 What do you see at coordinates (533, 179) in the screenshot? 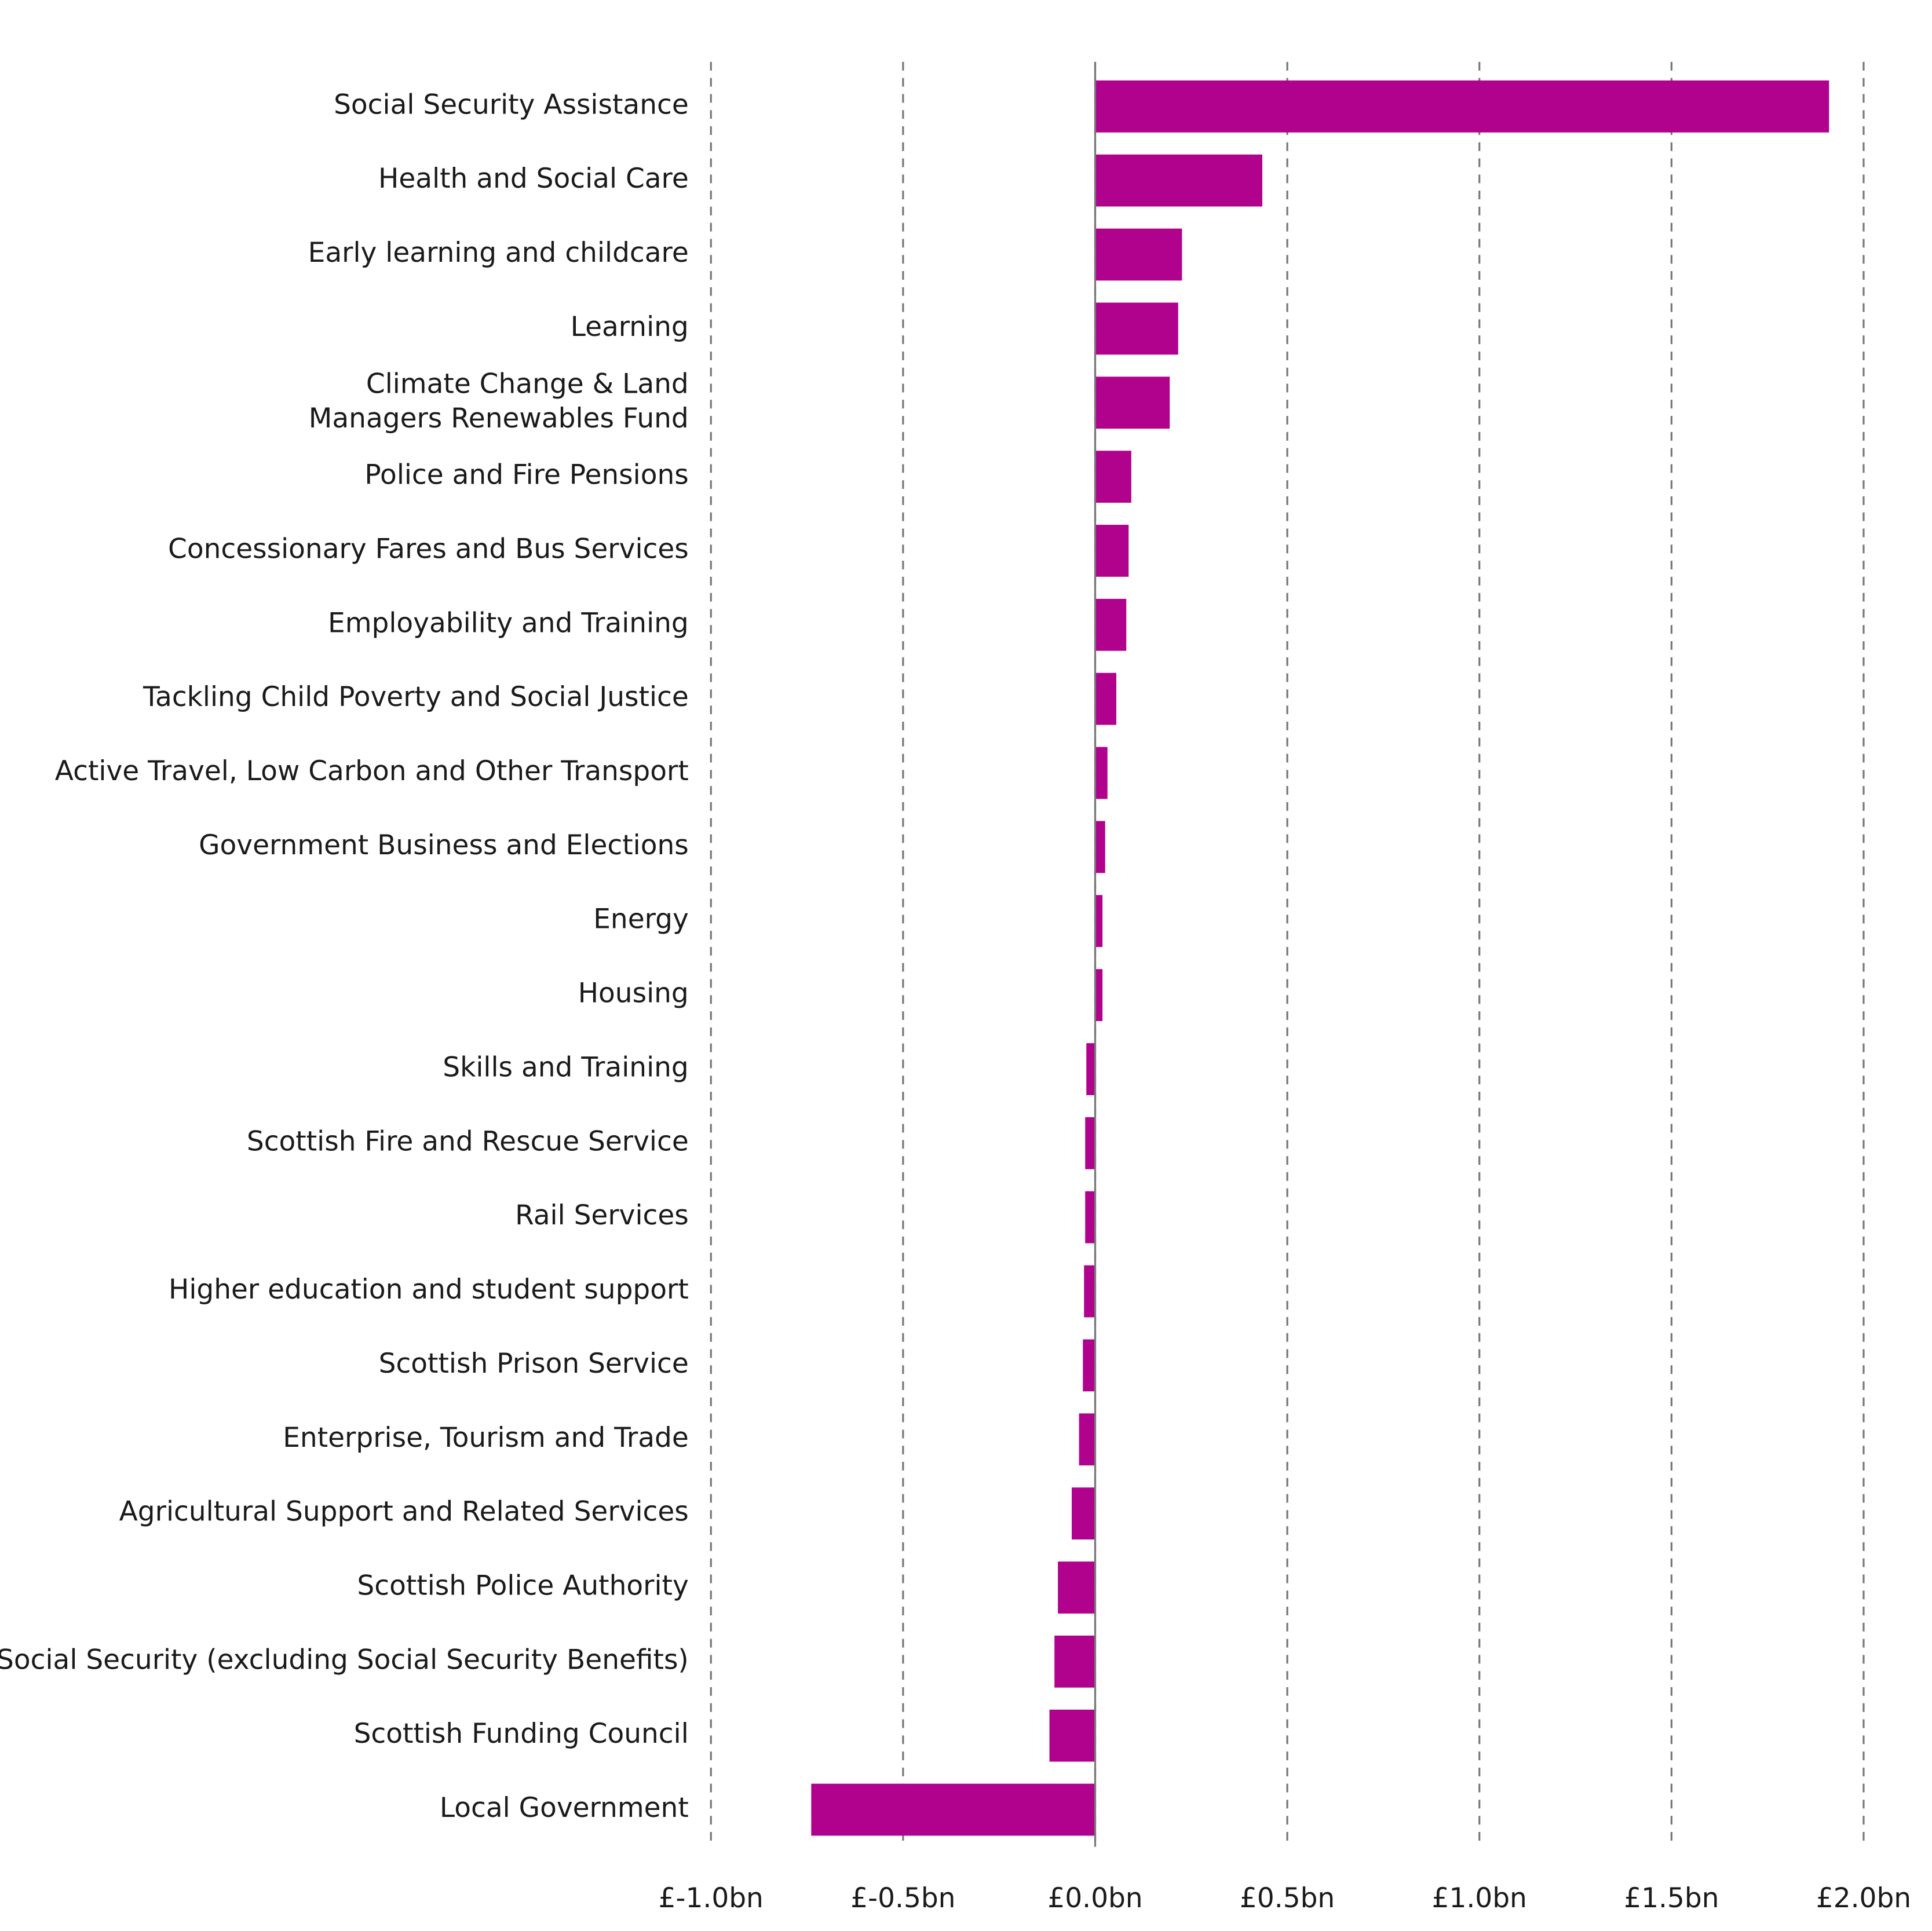
I see `y-tick-label: Health and Social Care` at bounding box center [533, 179].